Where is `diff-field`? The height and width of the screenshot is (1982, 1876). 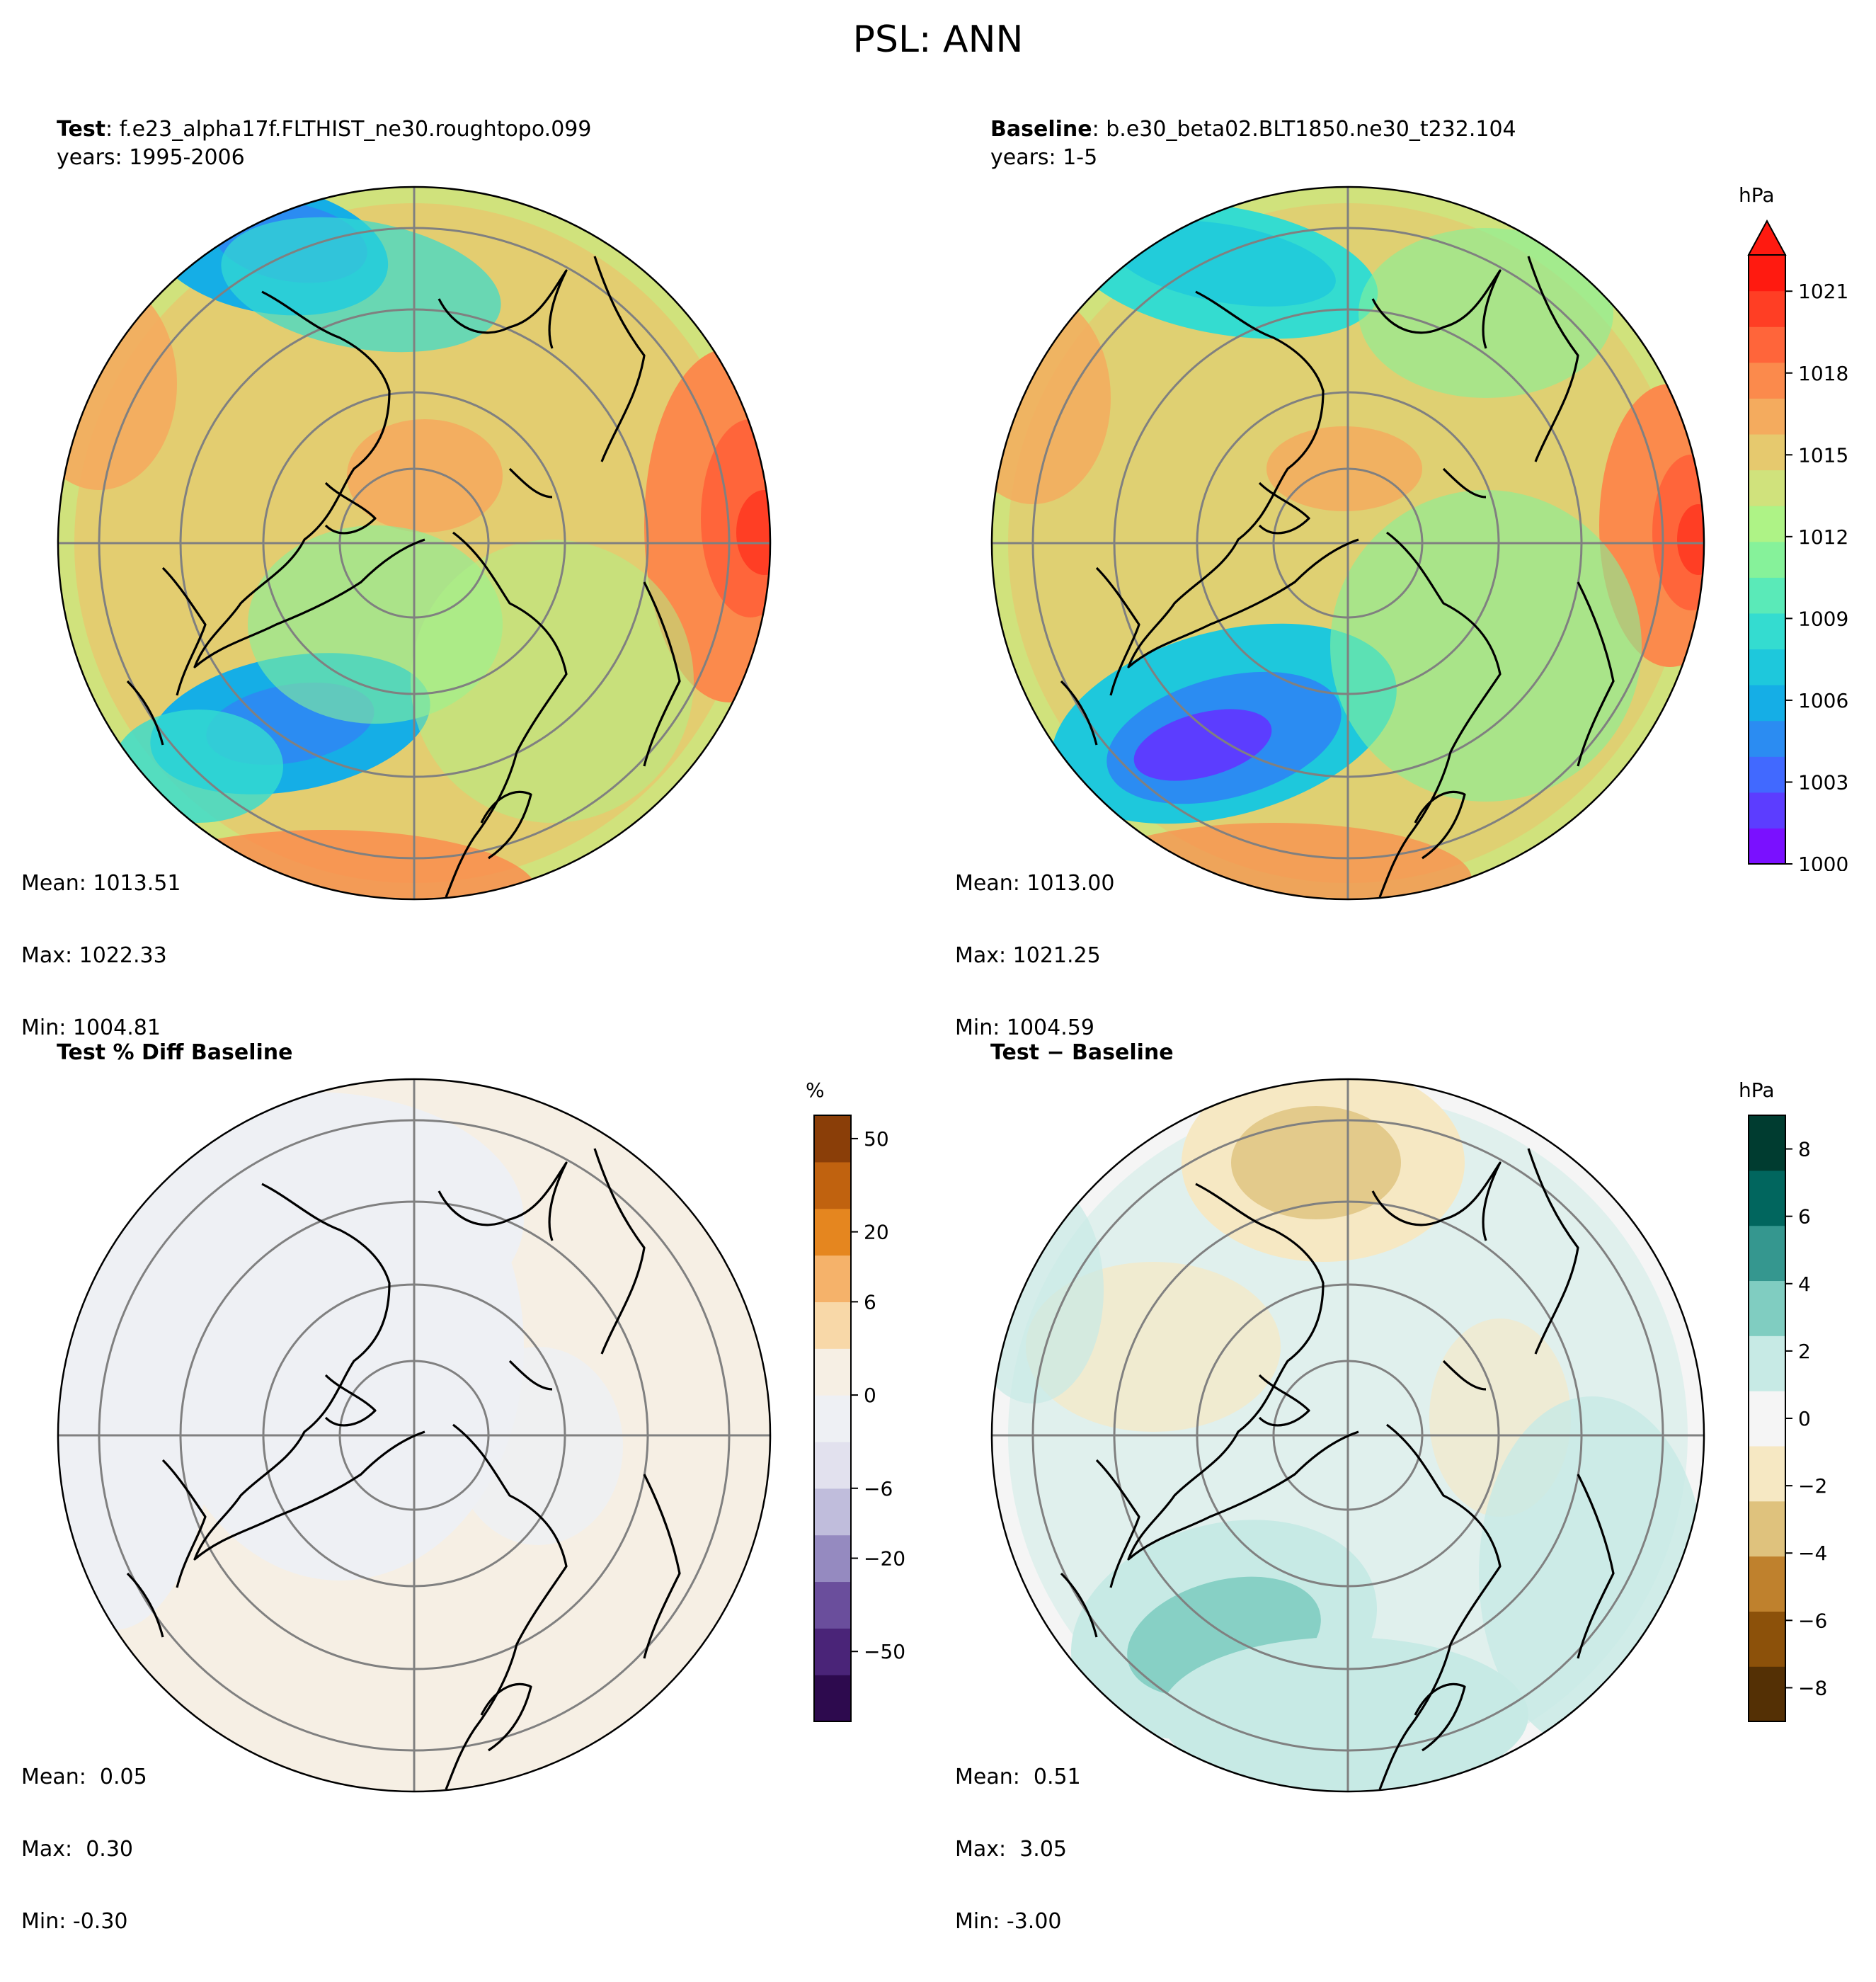
diff-field is located at coordinates (1348, 1435).